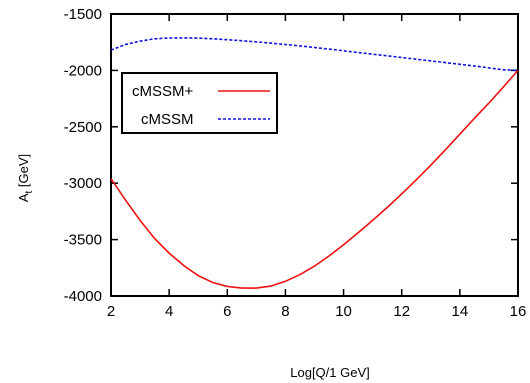 The width and height of the screenshot is (530, 383). Describe the element at coordinates (83, 183) in the screenshot. I see `y-tick-label: -3000` at that location.